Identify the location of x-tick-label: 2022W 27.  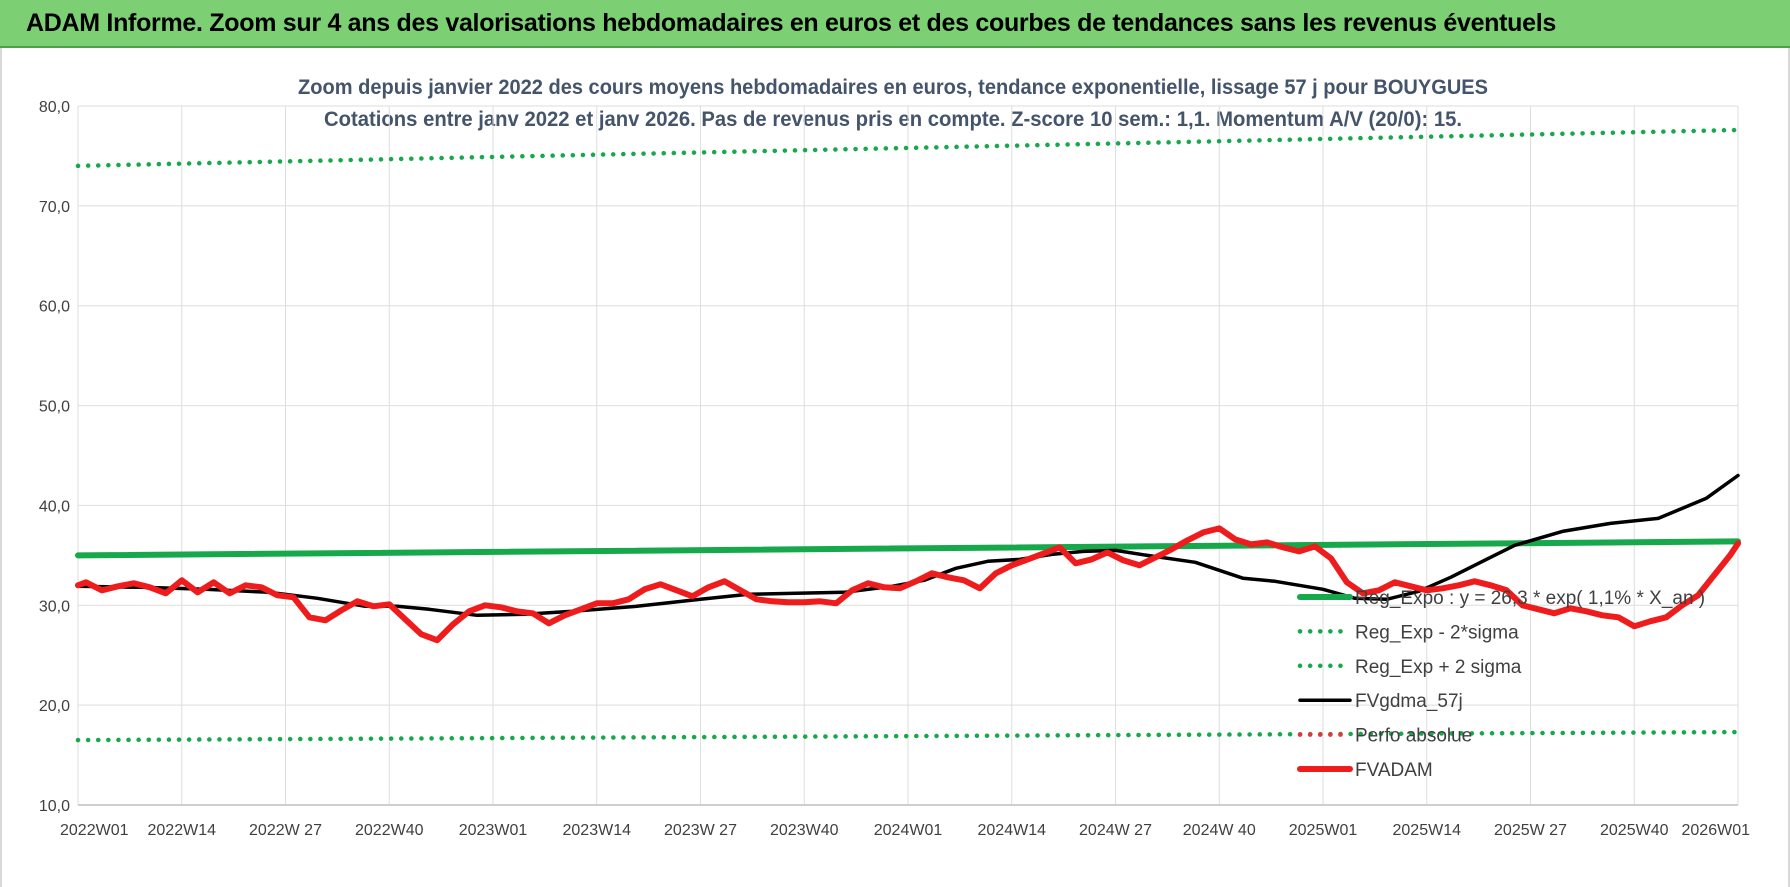
(285, 830).